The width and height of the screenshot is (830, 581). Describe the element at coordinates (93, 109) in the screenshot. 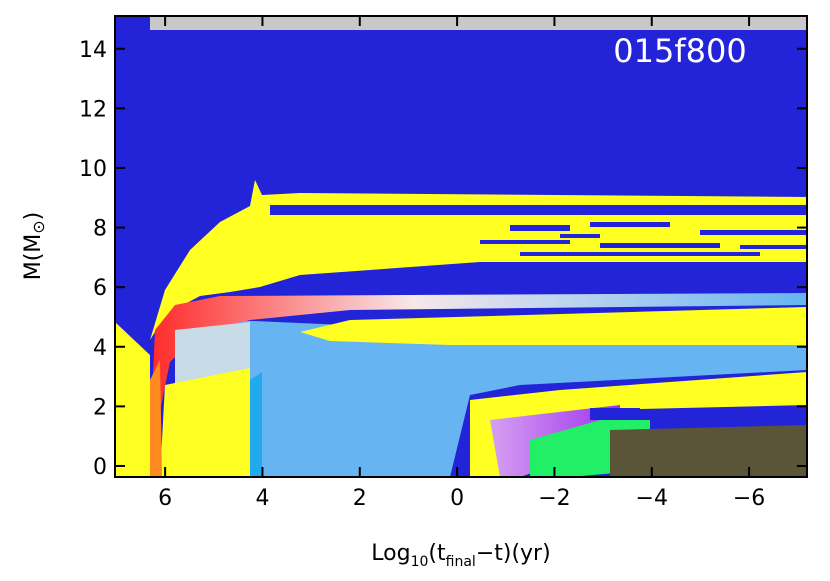

I see `y-tick-label: 12` at that location.